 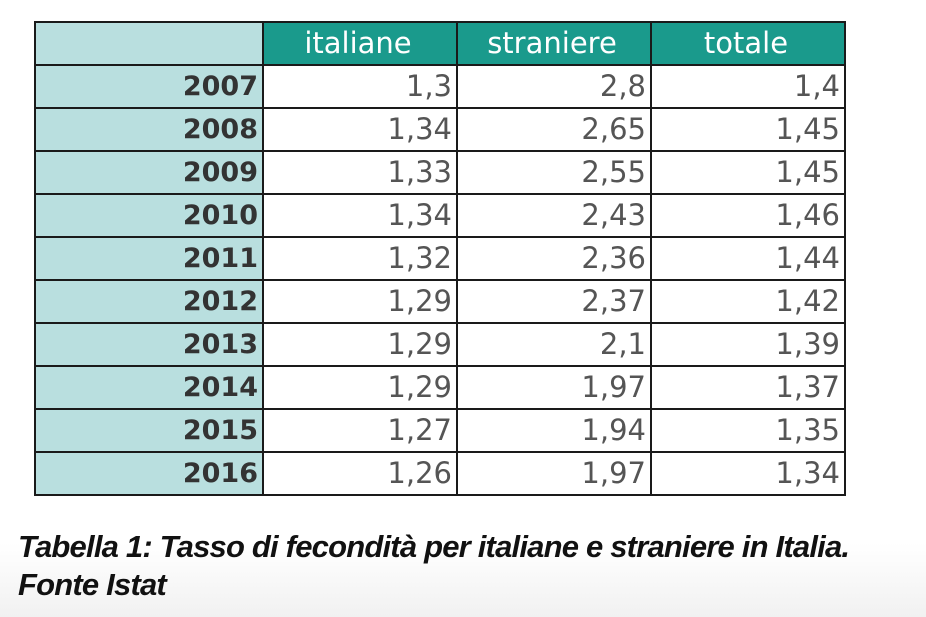 I want to click on table-row: 2015 1,27 1,94 1,35, so click(x=440, y=430).